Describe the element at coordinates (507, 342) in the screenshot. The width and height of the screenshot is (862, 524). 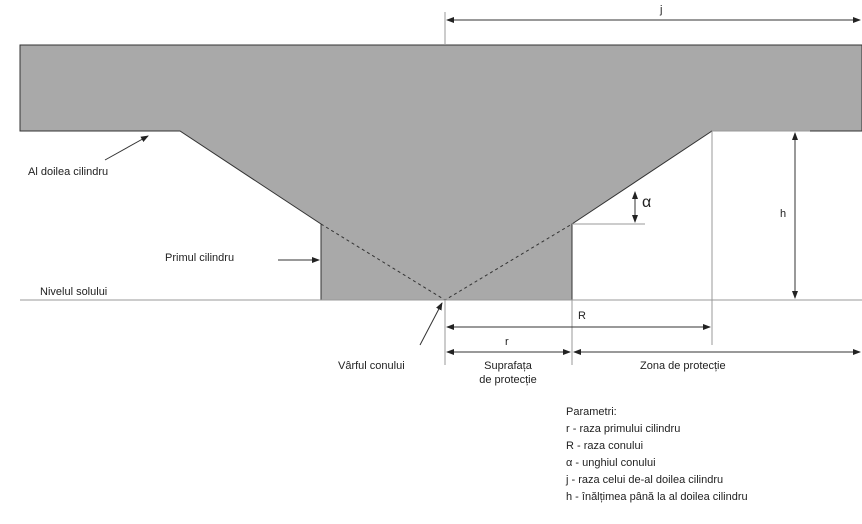
I see `label: r` at that location.